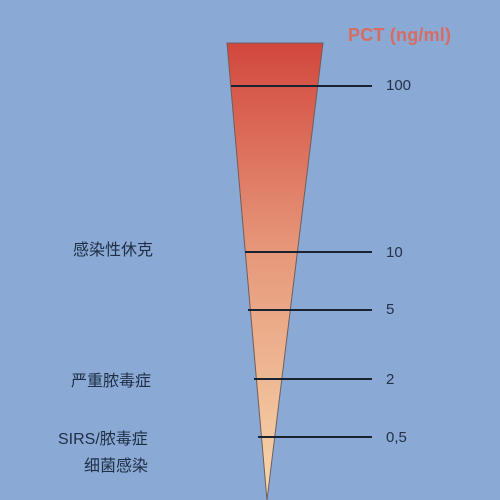 The width and height of the screenshot is (500, 500). Describe the element at coordinates (400, 35) in the screenshot. I see `pct-title: PCT (ng/ml)` at that location.